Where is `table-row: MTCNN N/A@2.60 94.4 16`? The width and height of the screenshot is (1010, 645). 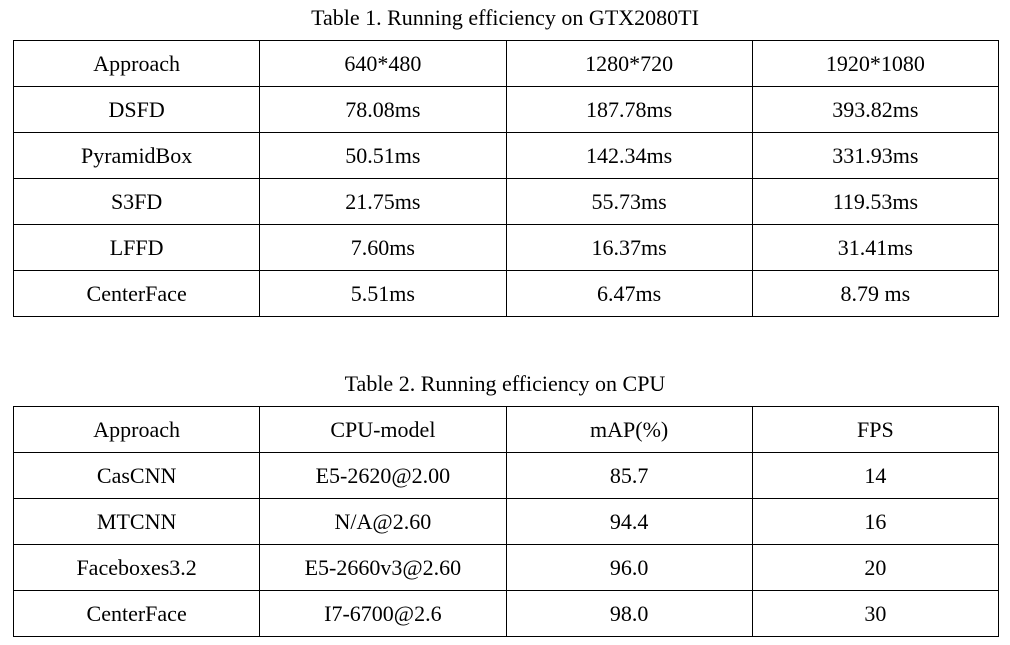
table-row: MTCNN N/A@2.60 94.4 16 is located at coordinates (506, 521).